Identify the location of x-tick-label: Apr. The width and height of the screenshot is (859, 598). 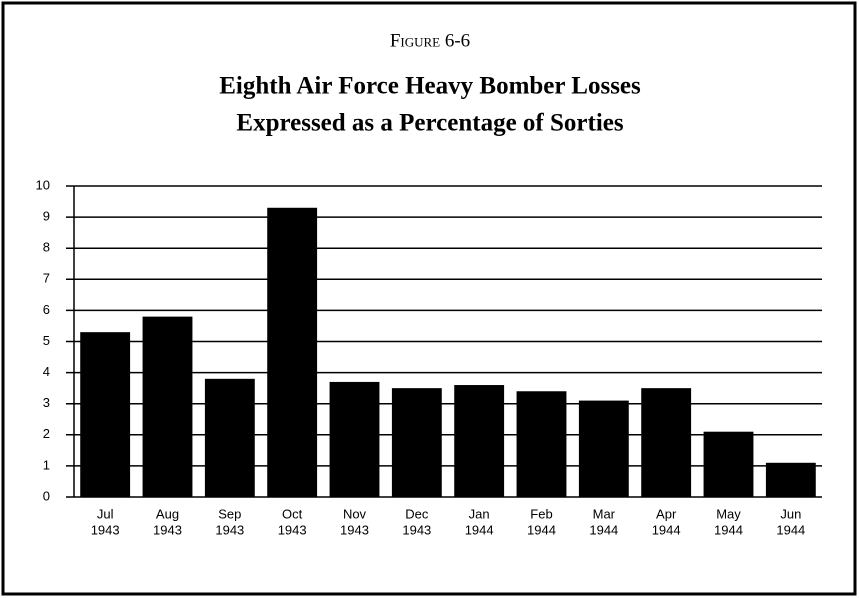
(666, 513).